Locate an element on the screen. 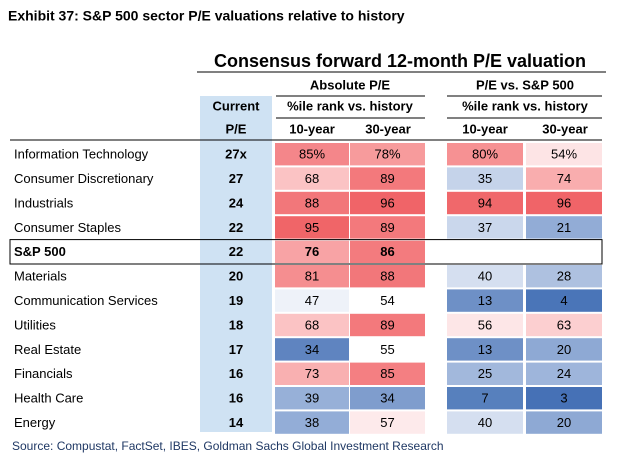  current-pe: 24 is located at coordinates (236, 202).